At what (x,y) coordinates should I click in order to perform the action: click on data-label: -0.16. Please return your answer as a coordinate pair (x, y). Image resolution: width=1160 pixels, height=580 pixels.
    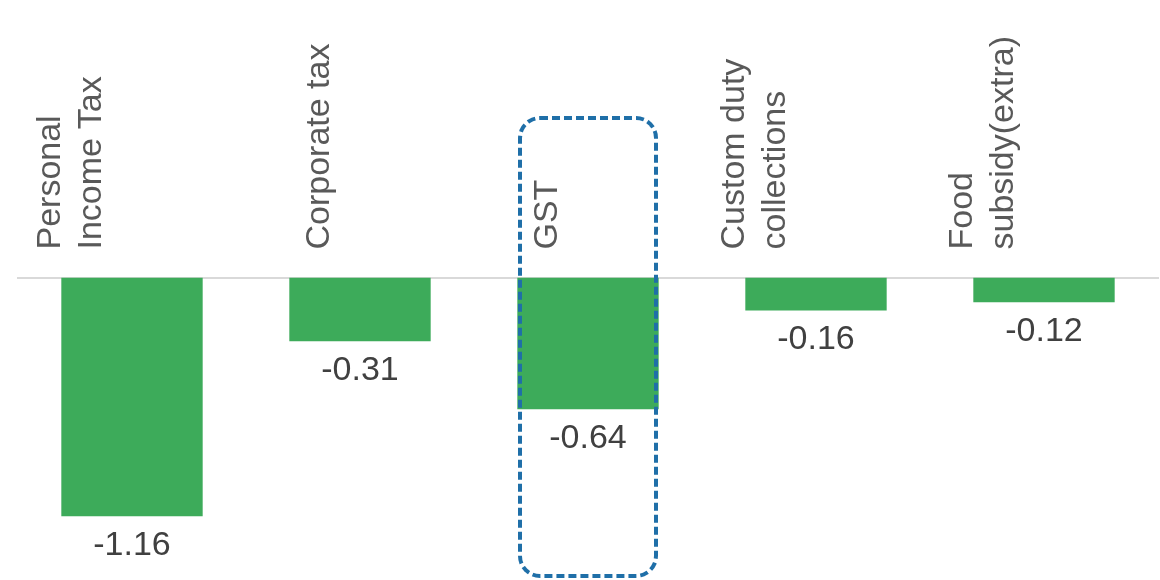
    Looking at the image, I should click on (816, 336).